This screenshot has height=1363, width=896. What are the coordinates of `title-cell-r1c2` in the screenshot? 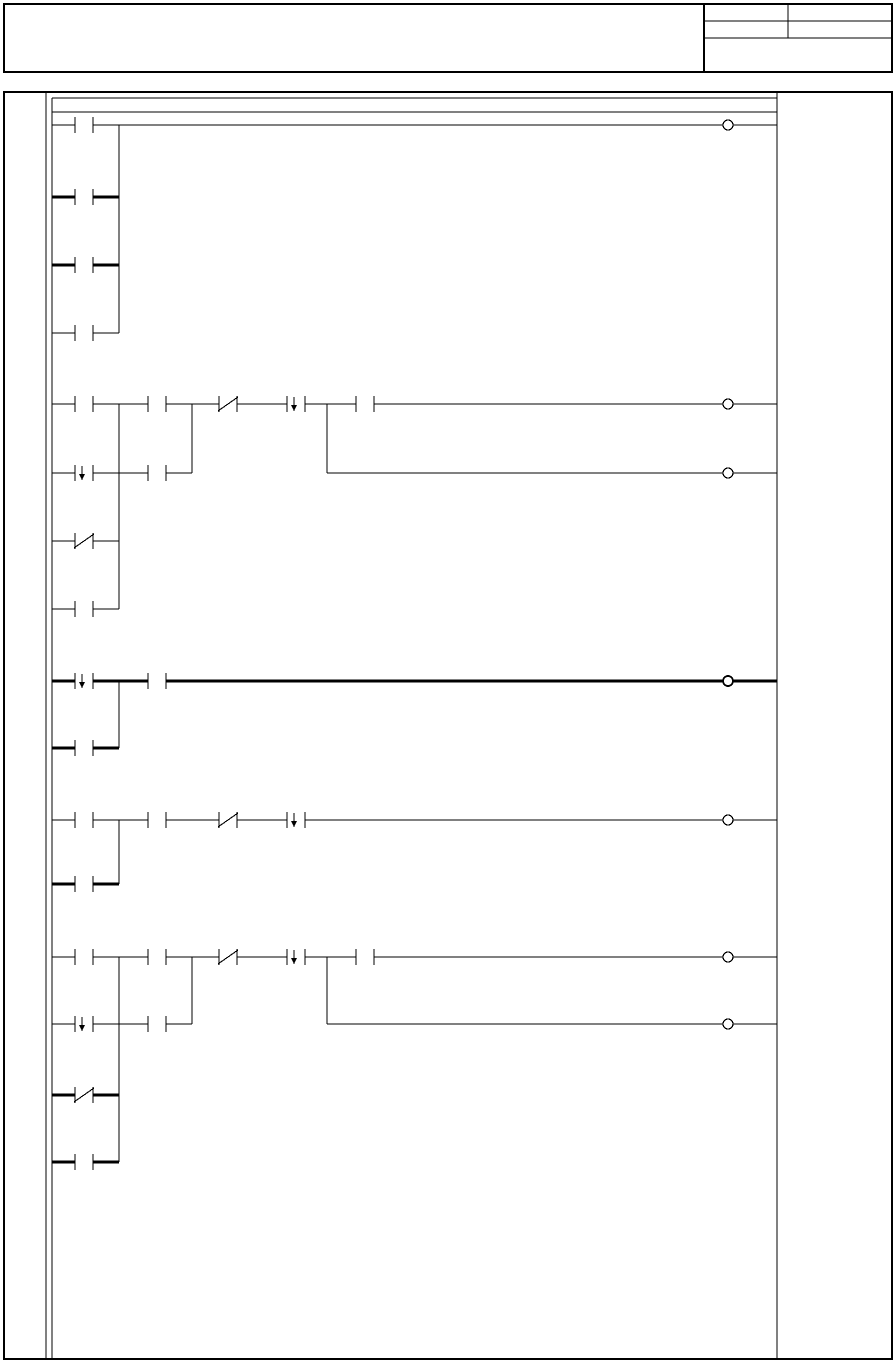 It's located at (840, 12).